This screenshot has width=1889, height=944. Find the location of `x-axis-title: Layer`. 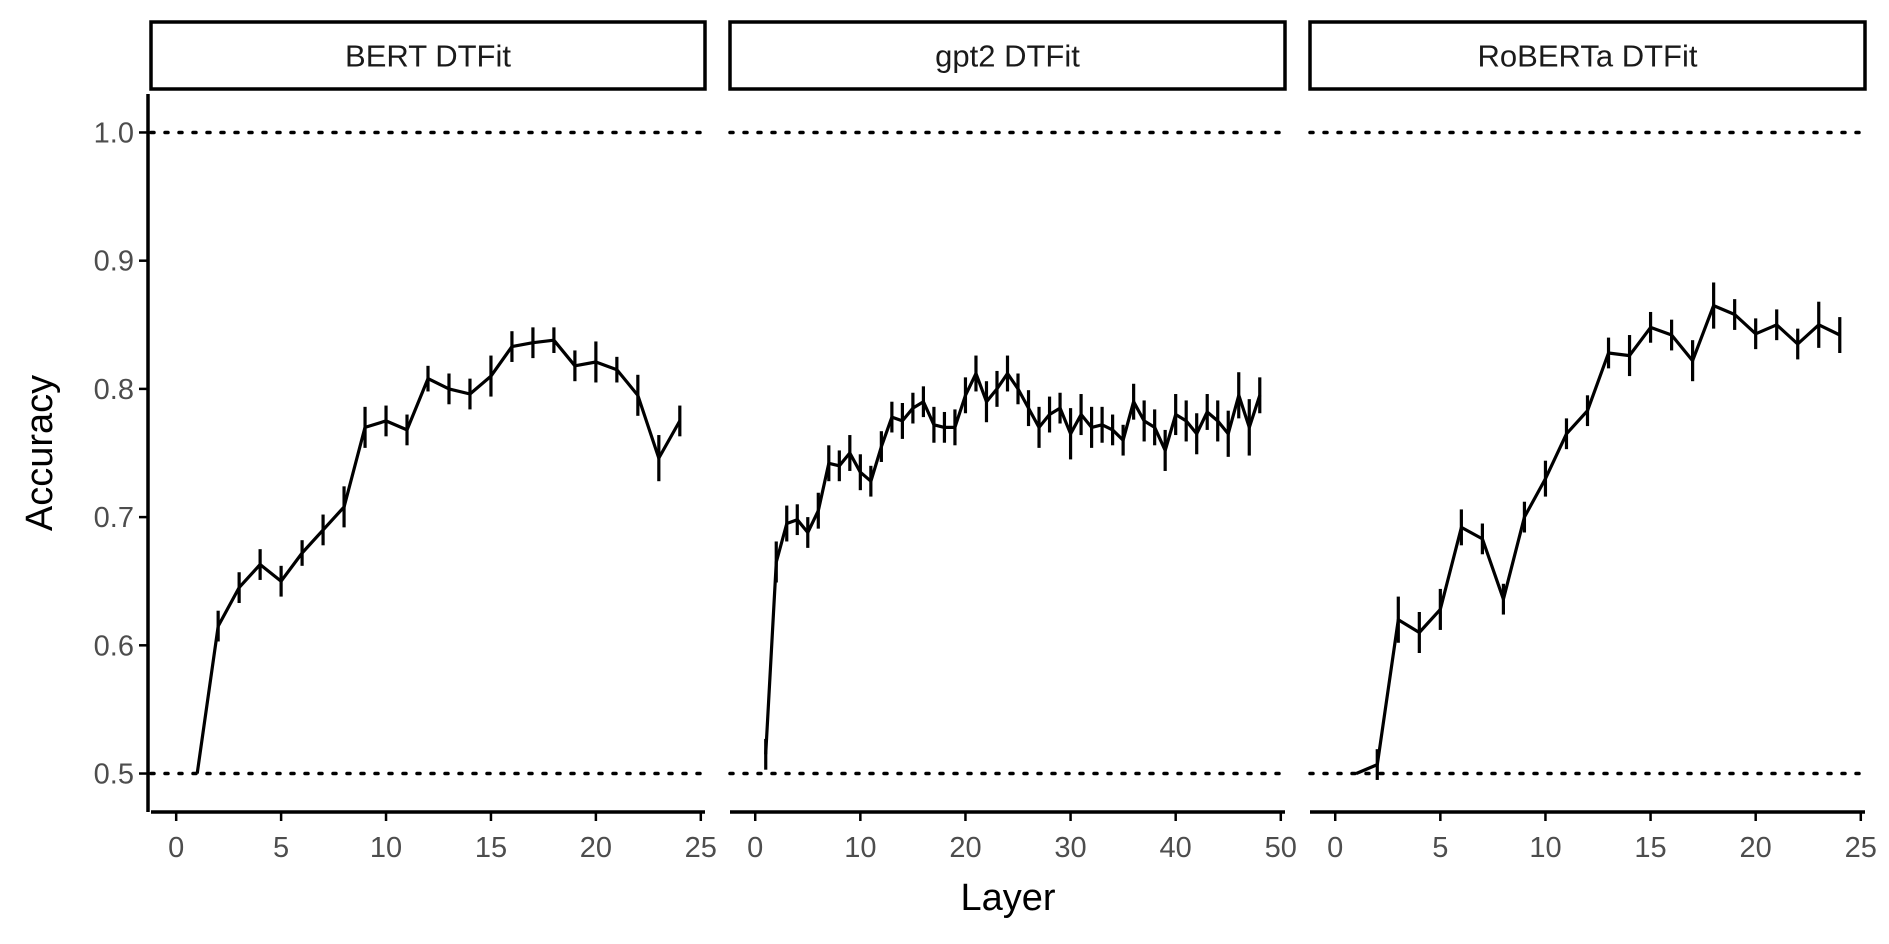

x-axis-title: Layer is located at coordinates (1007, 898).